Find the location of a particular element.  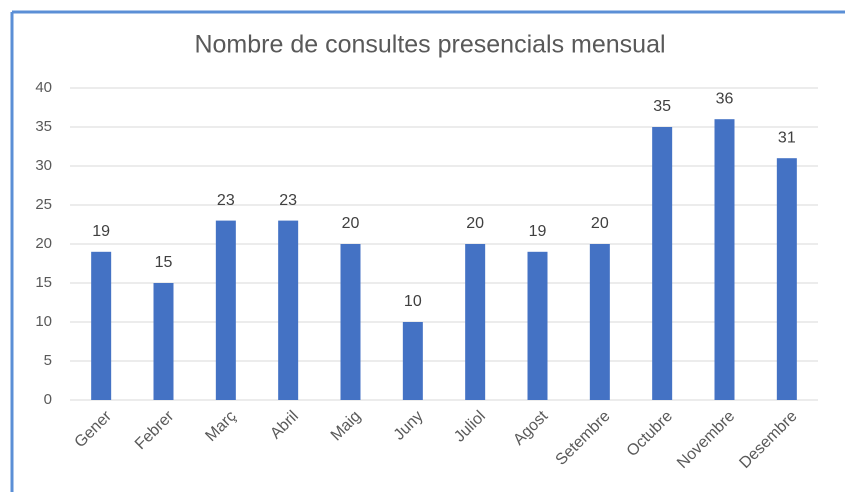

y-tick-label: 15 is located at coordinates (43, 282).